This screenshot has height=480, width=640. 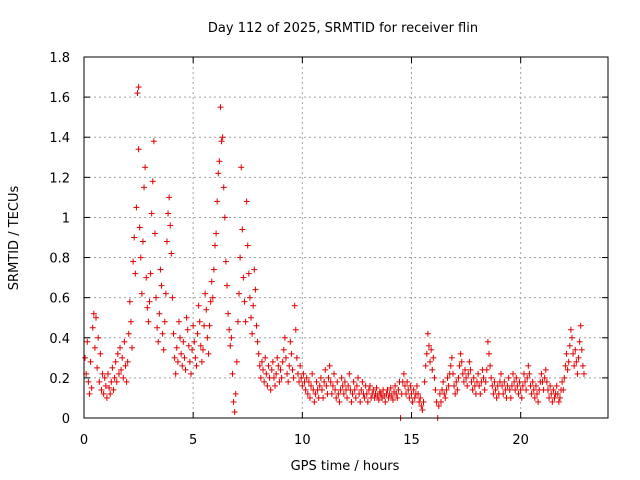 I want to click on x-tick-label: 10, so click(x=302, y=440).